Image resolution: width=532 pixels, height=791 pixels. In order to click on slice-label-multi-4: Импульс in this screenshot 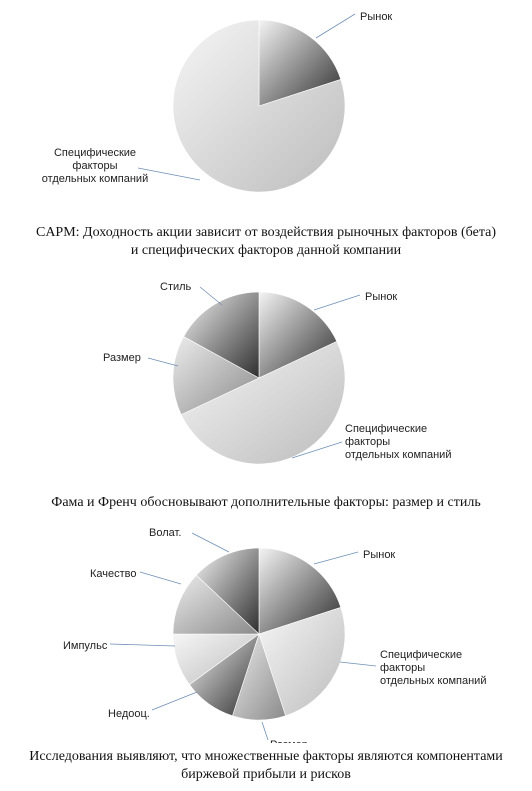, I will do `click(85, 646)`.